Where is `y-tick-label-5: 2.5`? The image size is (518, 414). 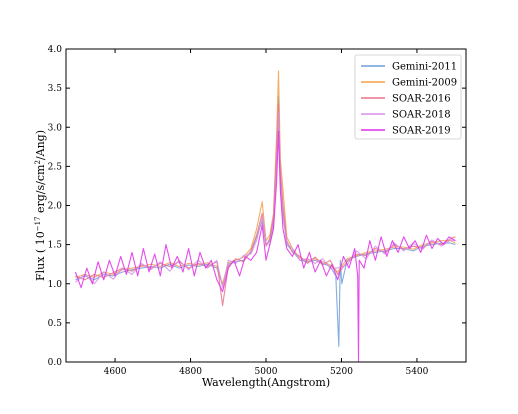
y-tick-label-5: 2.5 is located at coordinates (55, 167).